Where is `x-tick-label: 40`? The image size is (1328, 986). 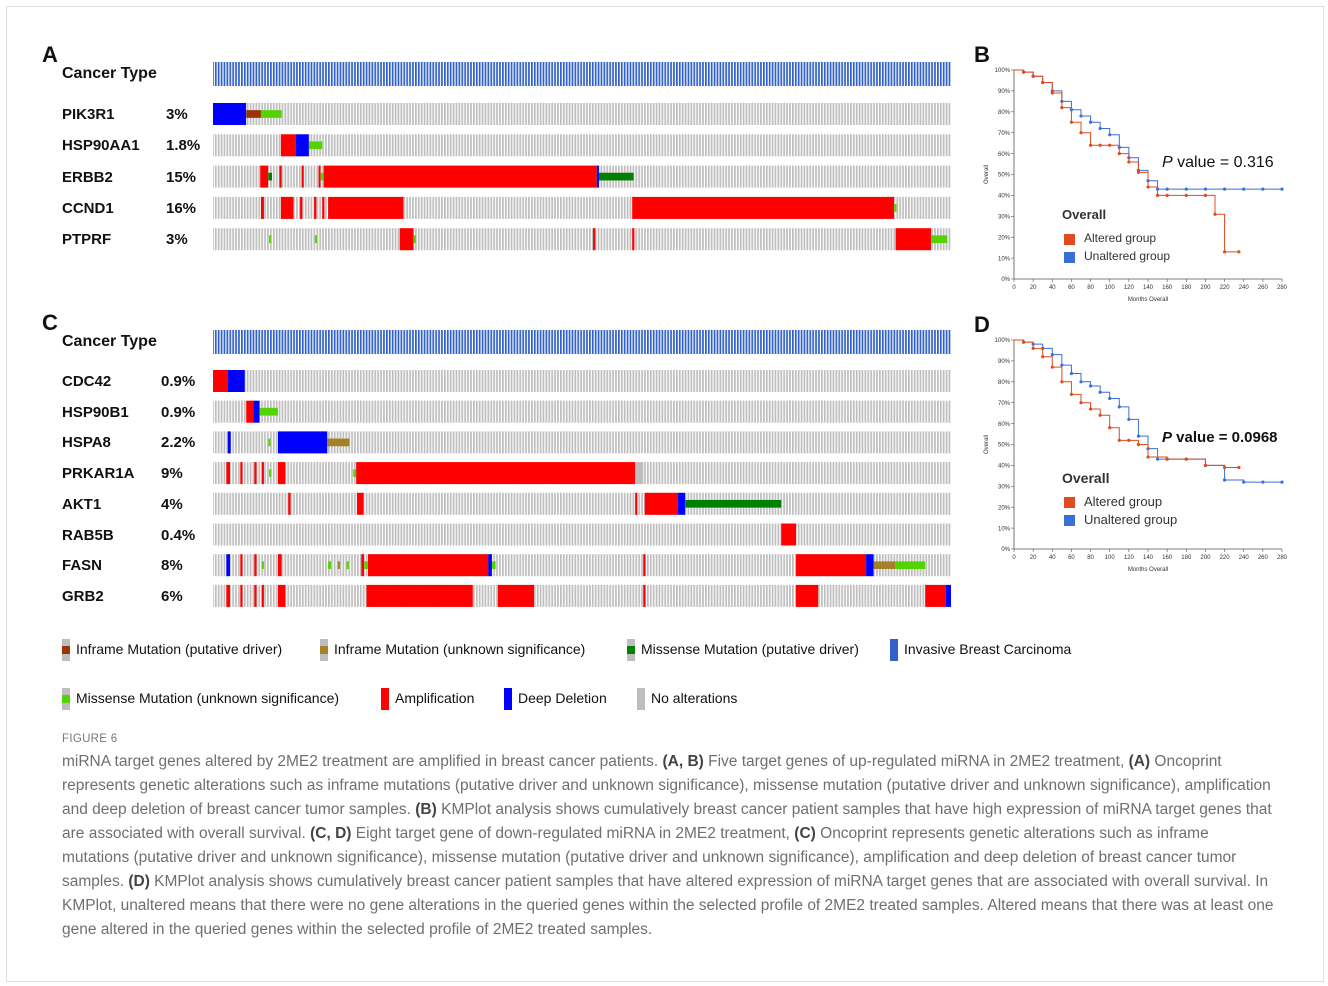 x-tick-label: 40 is located at coordinates (1052, 288).